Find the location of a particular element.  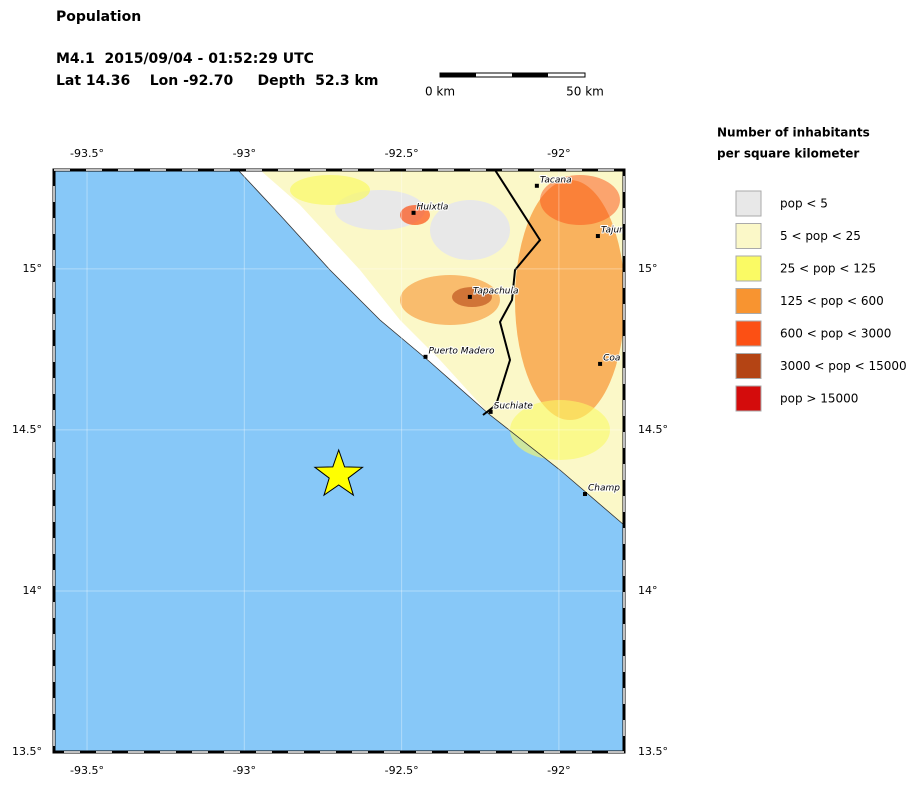

legend-label: 600 < pop < 3000 is located at coordinates (835, 334).